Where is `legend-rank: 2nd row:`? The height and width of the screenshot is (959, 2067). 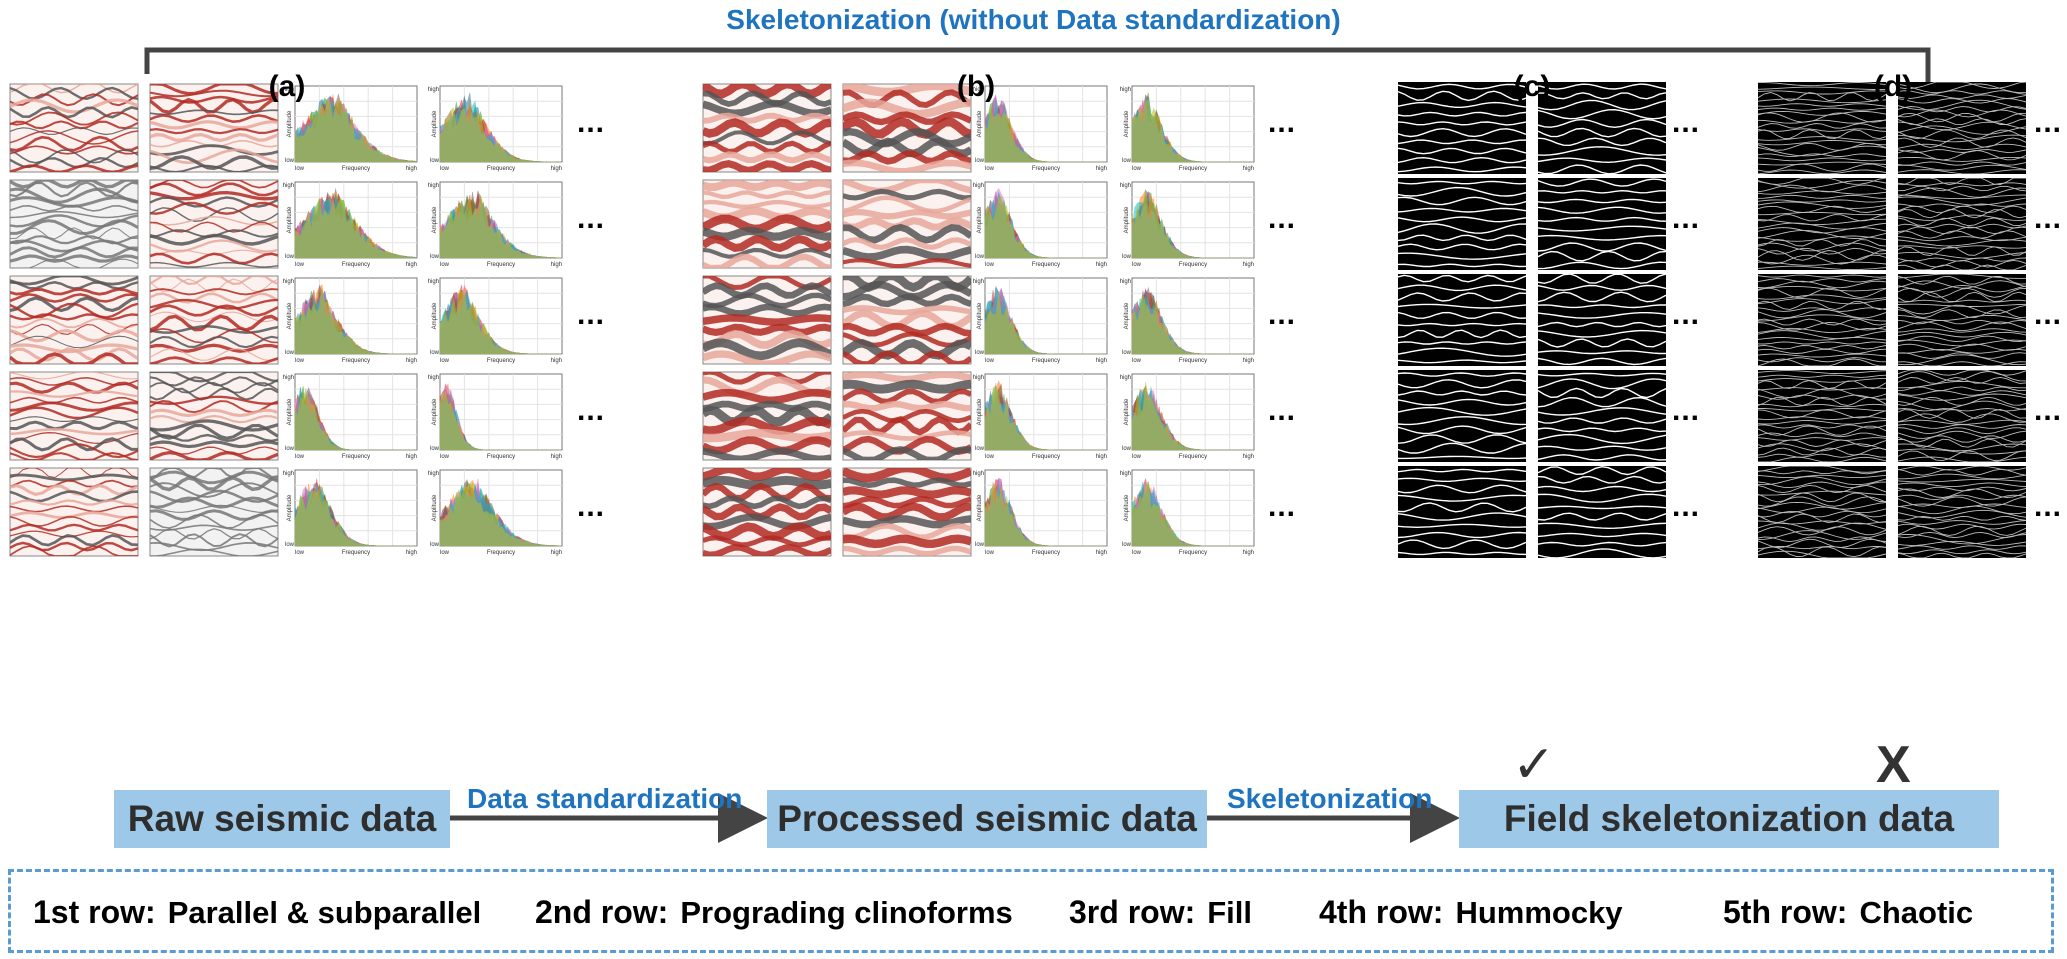 legend-rank: 2nd row: is located at coordinates (602, 912).